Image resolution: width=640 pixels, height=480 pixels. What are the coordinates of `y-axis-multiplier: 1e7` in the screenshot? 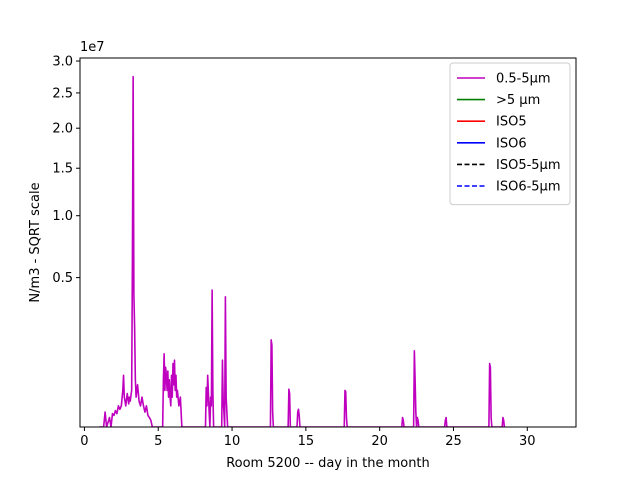 It's located at (92, 47).